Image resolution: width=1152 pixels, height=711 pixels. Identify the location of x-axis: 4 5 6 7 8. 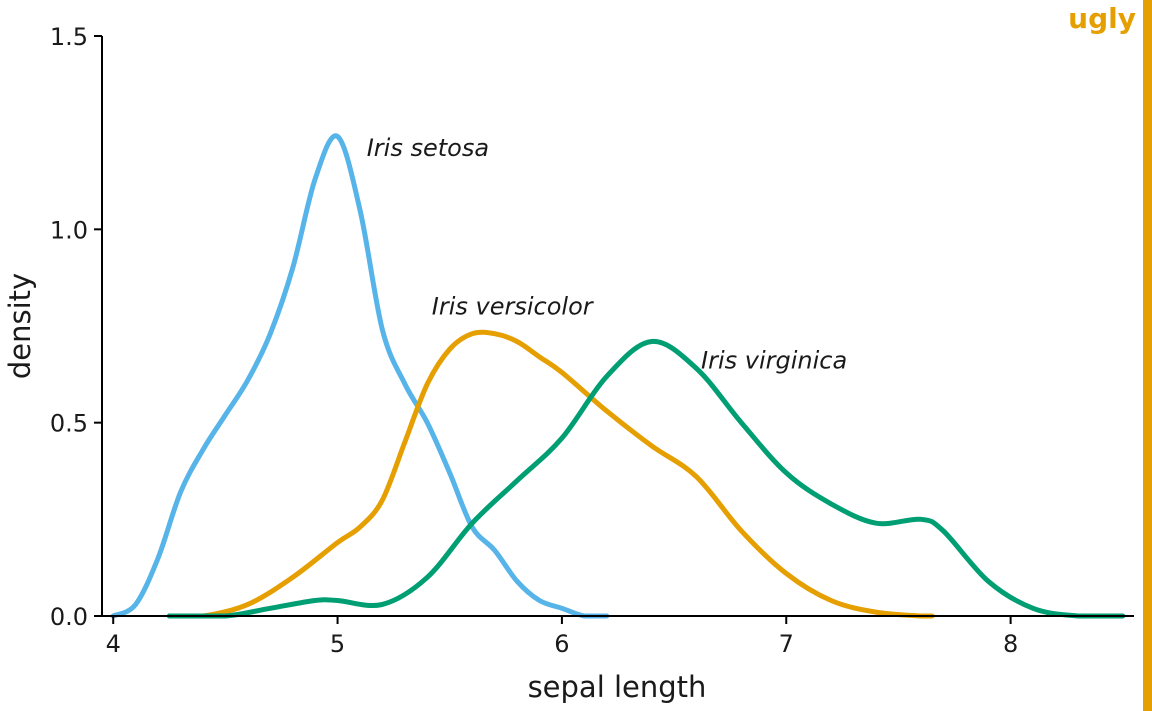
(618, 636).